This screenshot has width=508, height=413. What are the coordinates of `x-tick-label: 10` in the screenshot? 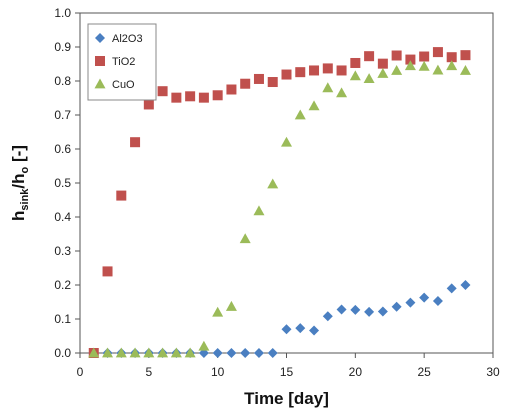 It's located at (218, 372).